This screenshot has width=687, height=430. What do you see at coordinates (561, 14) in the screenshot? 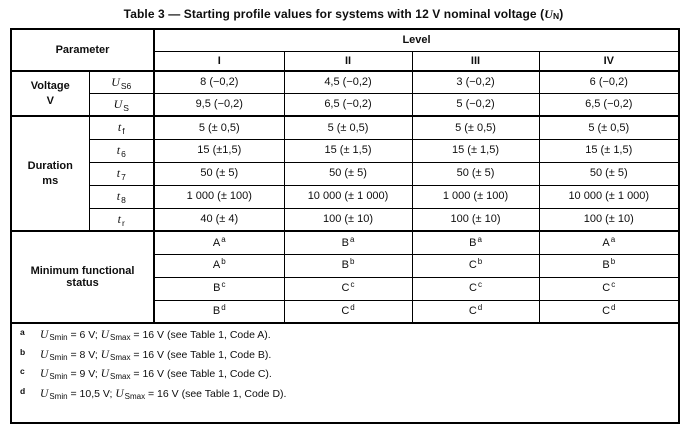
I see `table-title-suffix: )` at bounding box center [561, 14].